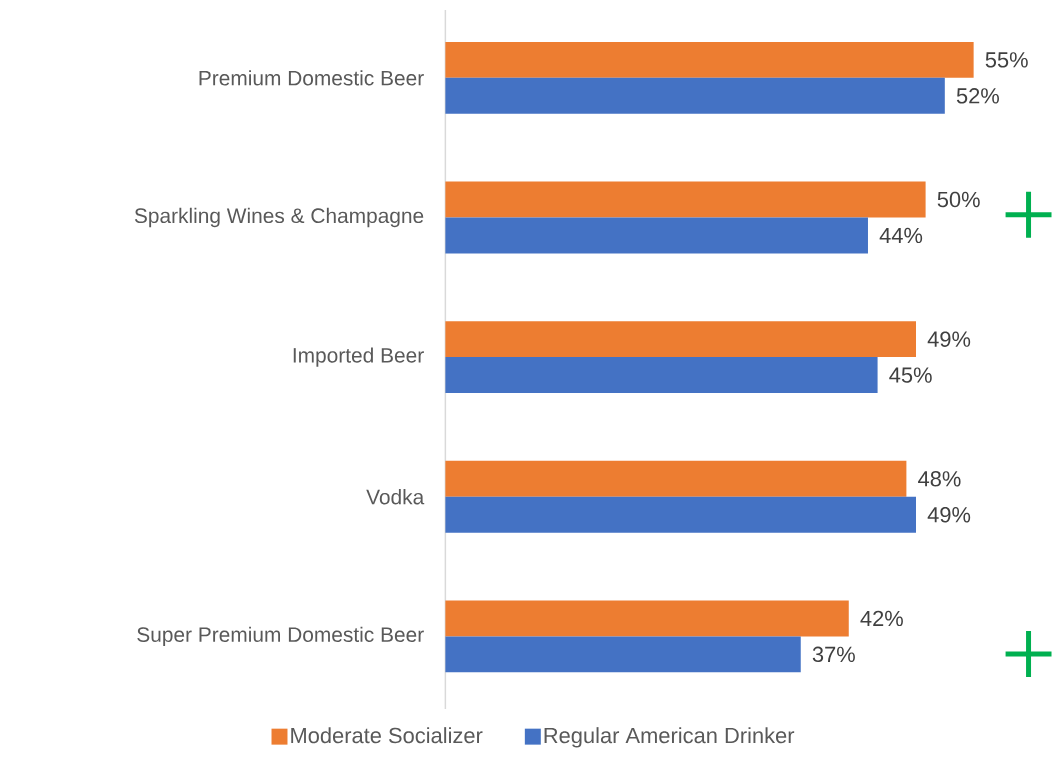  I want to click on data-label: 55%, so click(1006, 60).